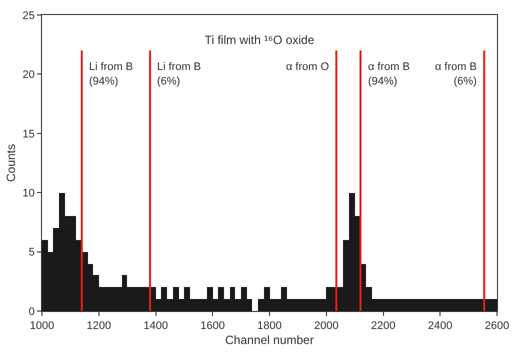 Image resolution: width=519 pixels, height=355 pixels. I want to click on x-tick-label: 1800, so click(269, 326).